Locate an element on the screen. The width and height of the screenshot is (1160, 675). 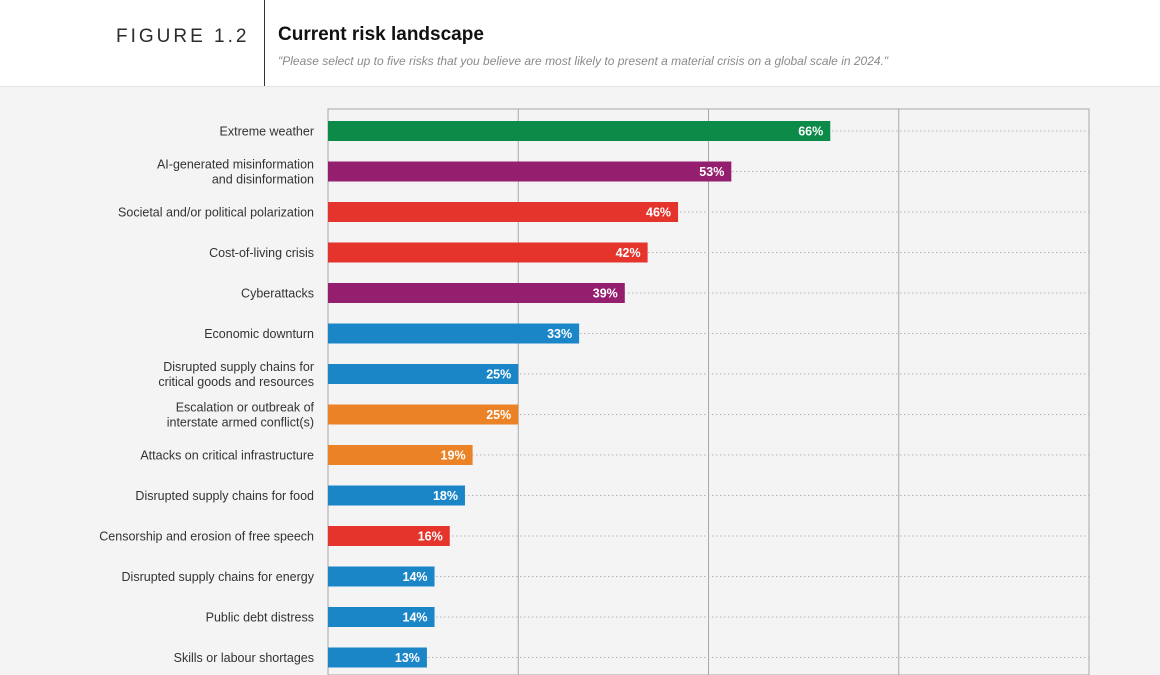
data-label: 42% is located at coordinates (628, 253).